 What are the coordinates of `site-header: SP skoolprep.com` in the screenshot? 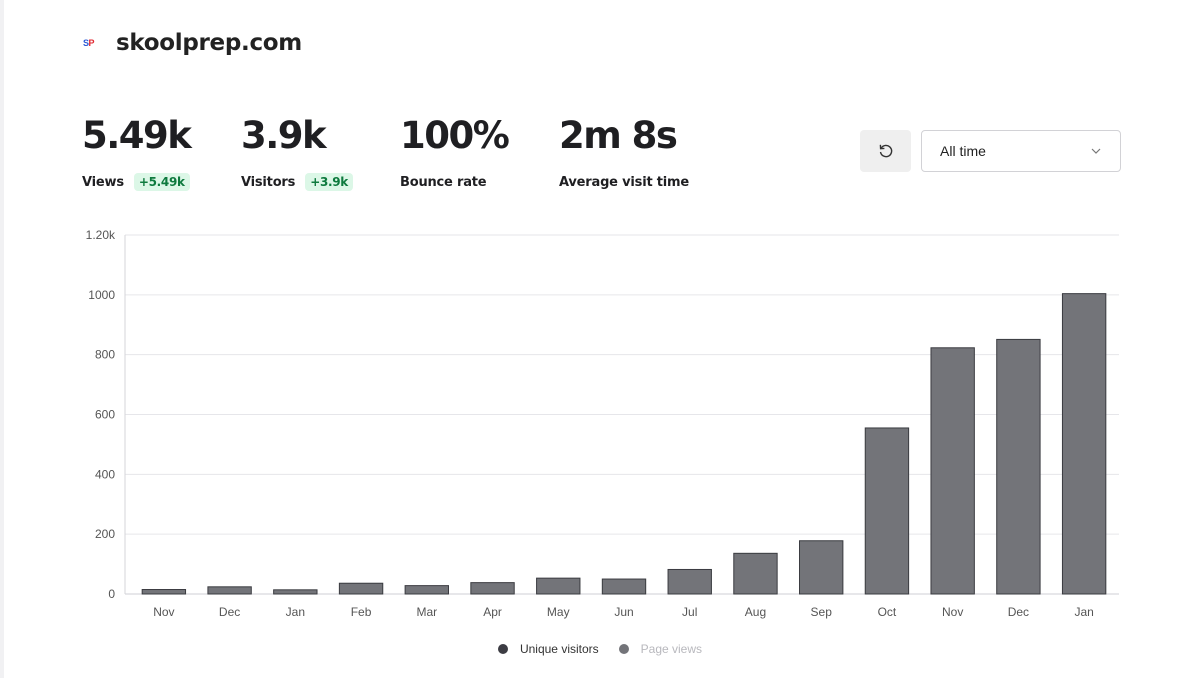 It's located at (192, 43).